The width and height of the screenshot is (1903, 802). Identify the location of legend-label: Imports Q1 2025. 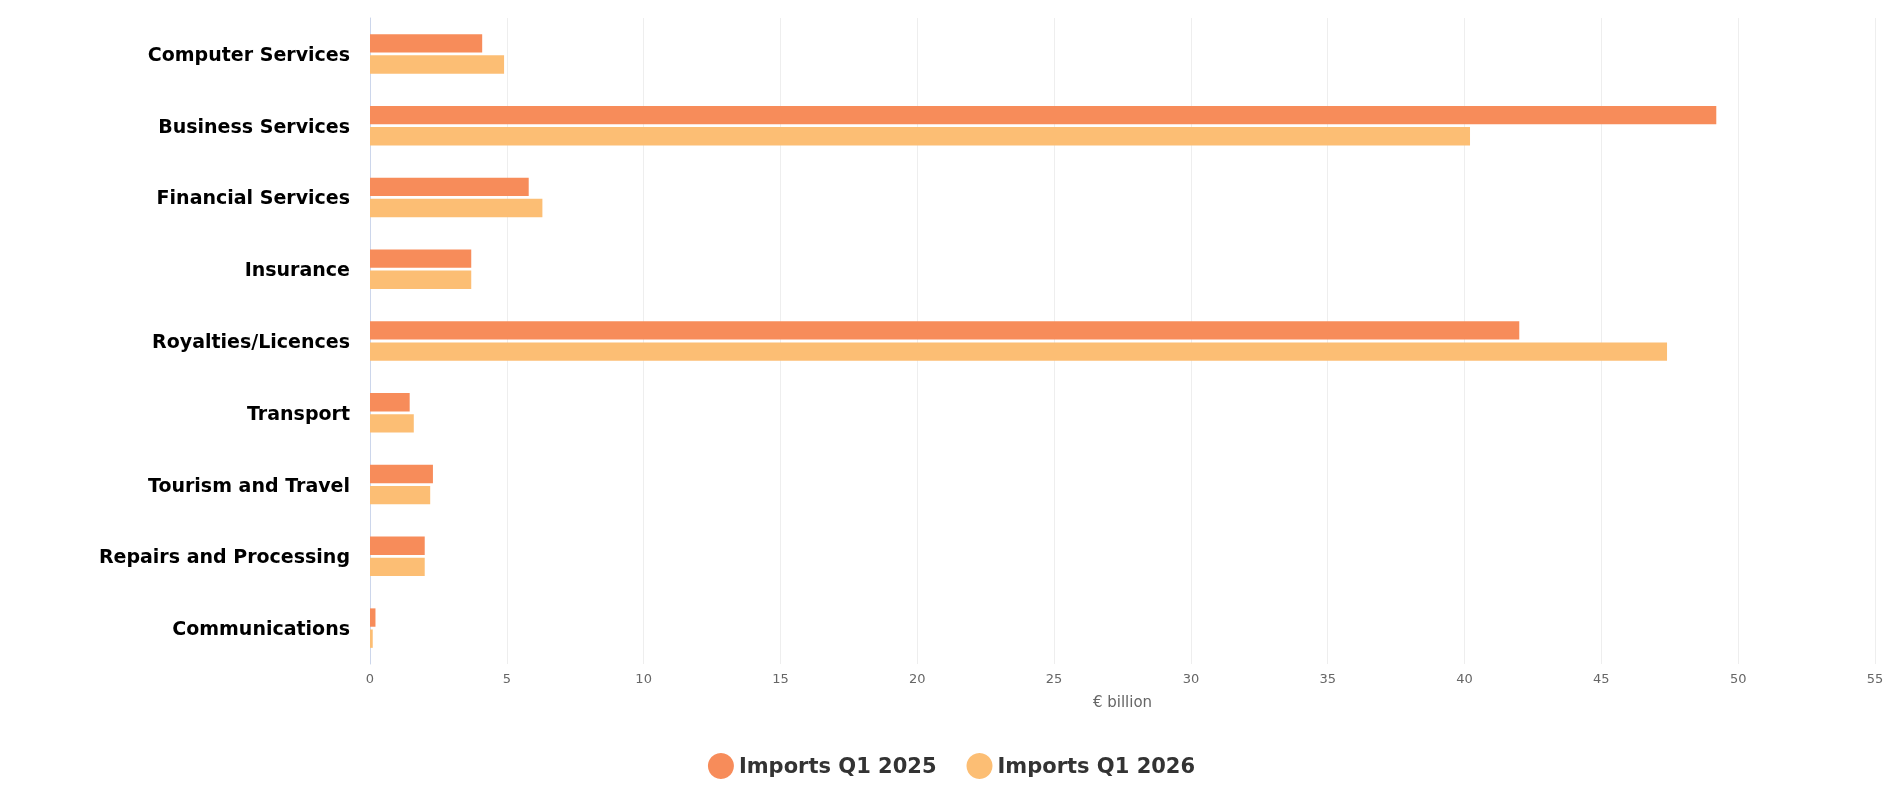
(837, 766).